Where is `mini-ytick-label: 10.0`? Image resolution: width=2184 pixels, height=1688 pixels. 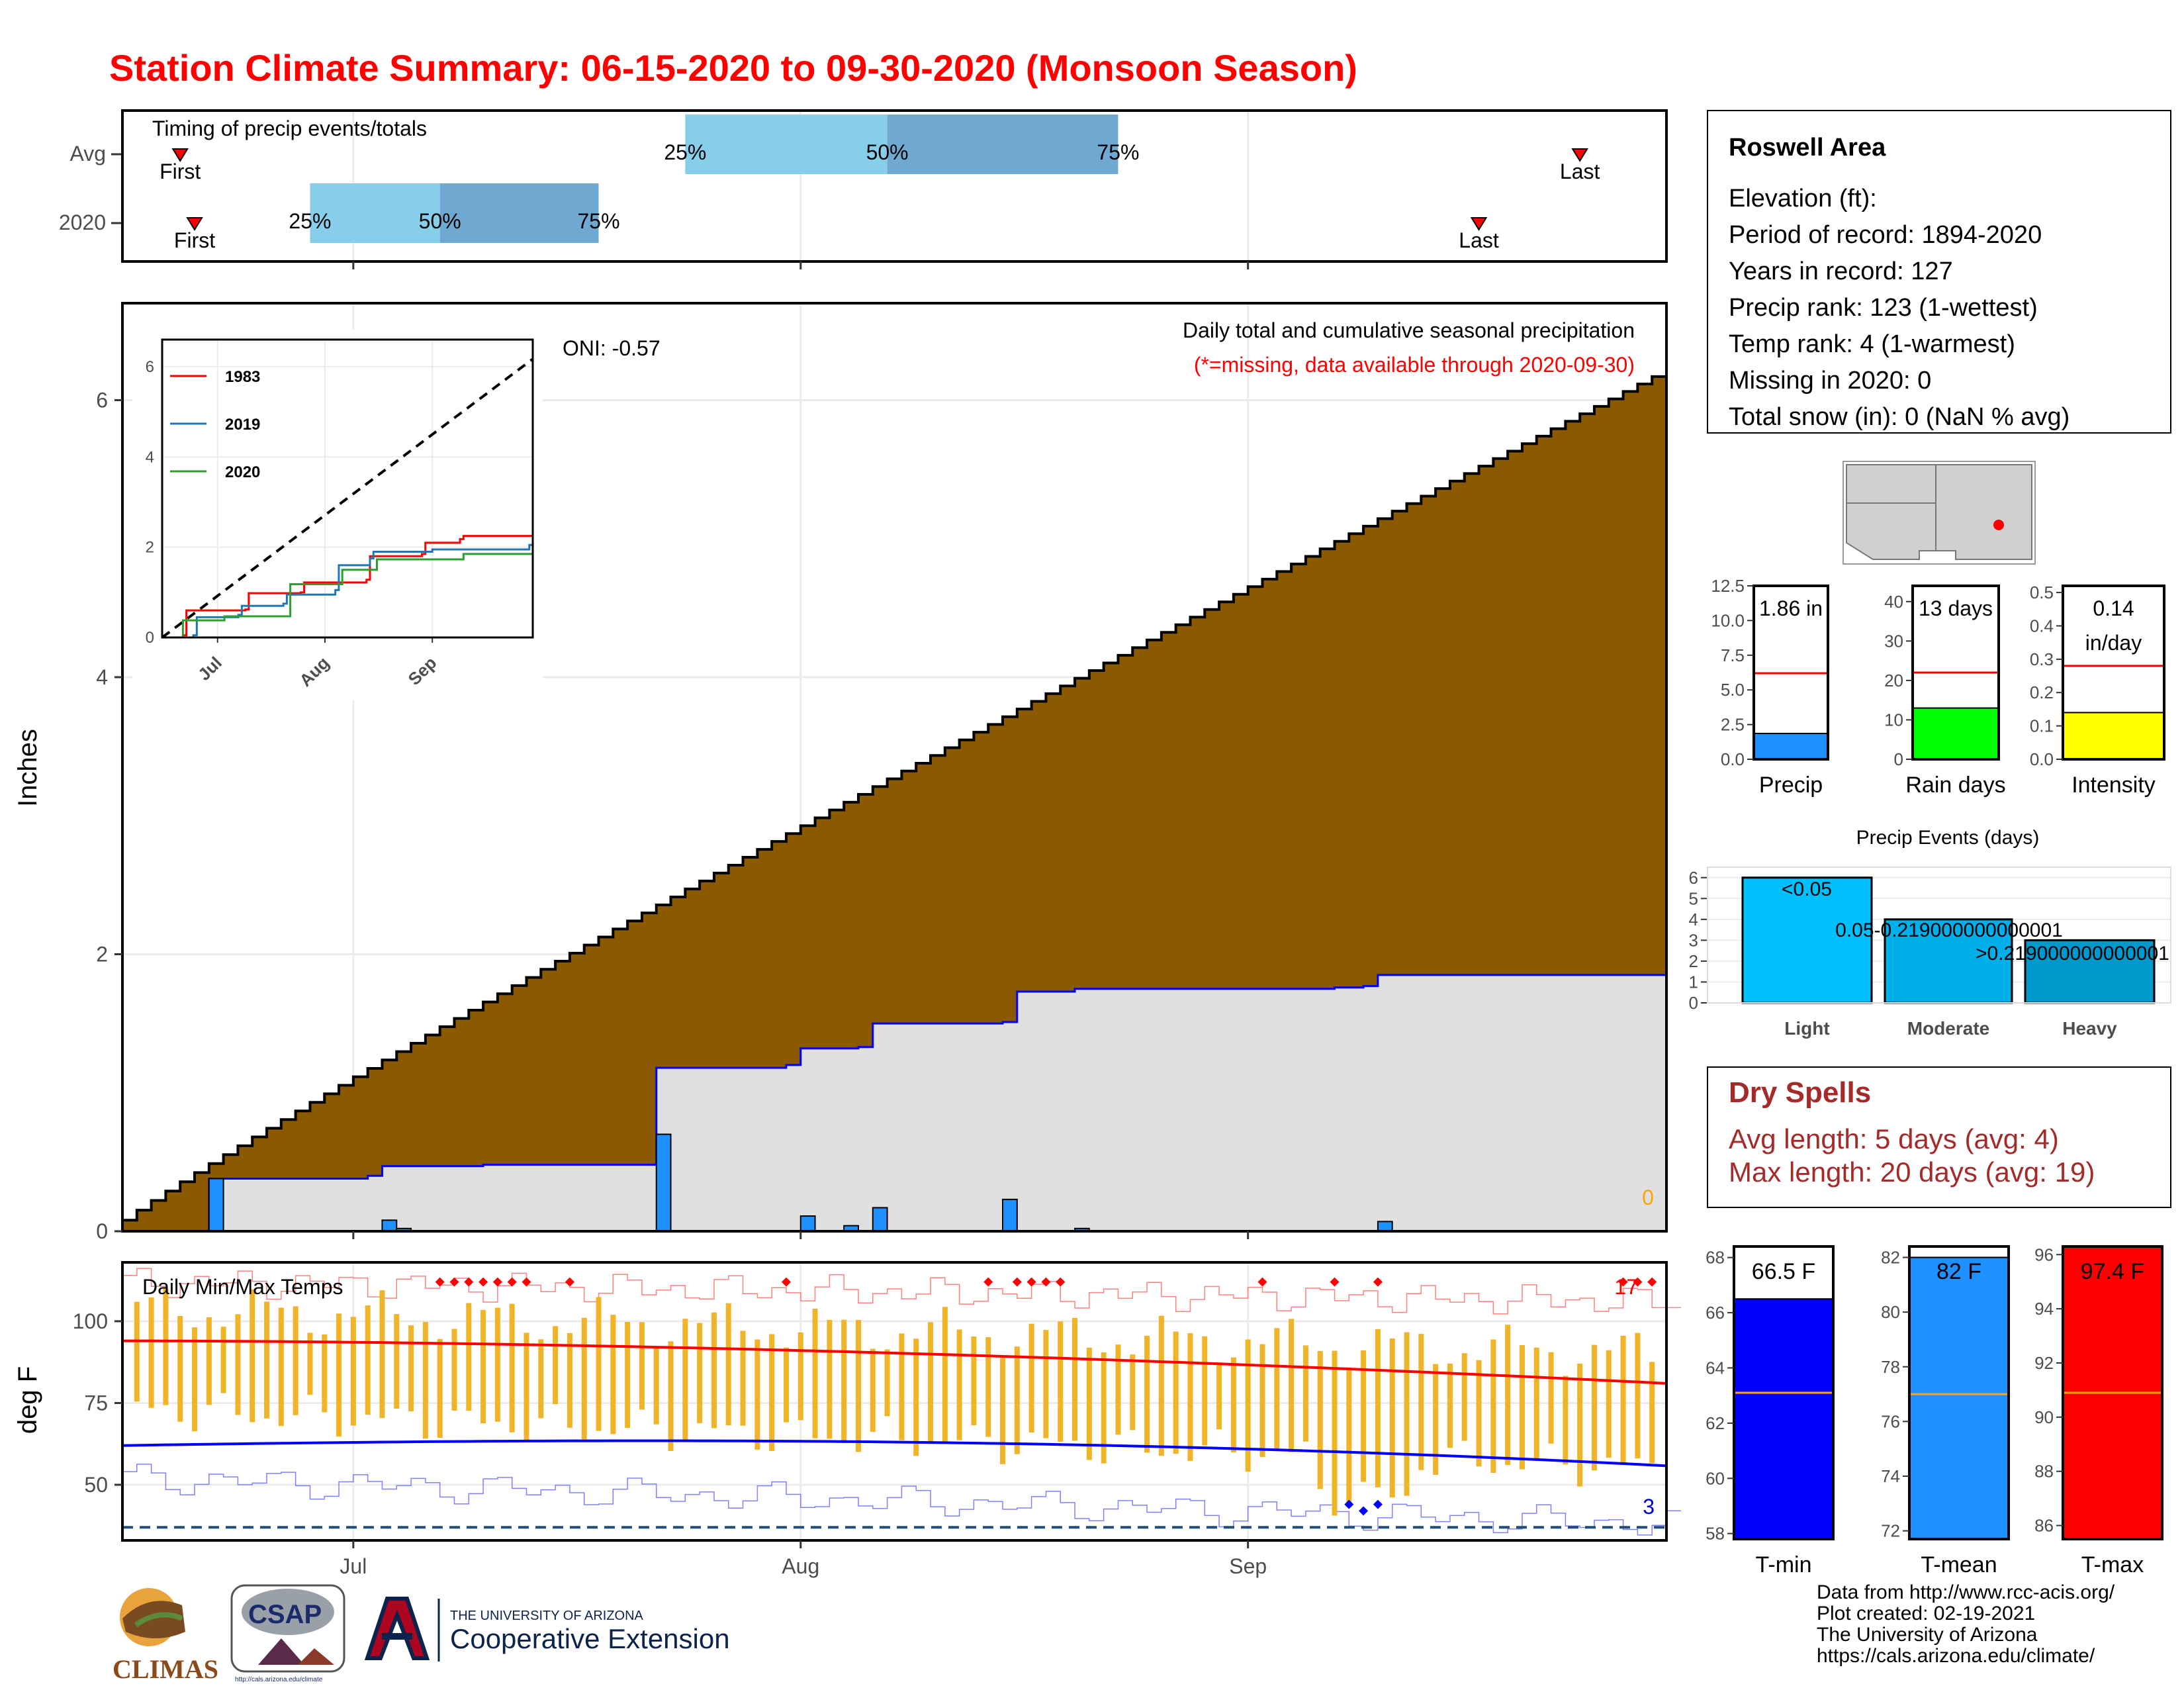
mini-ytick-label: 10.0 is located at coordinates (1728, 620).